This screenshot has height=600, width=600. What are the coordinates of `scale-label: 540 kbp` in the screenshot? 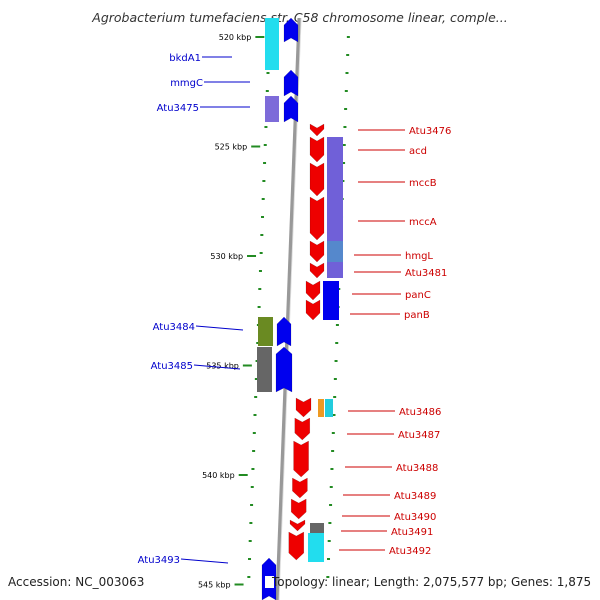 It's located at (218, 475).